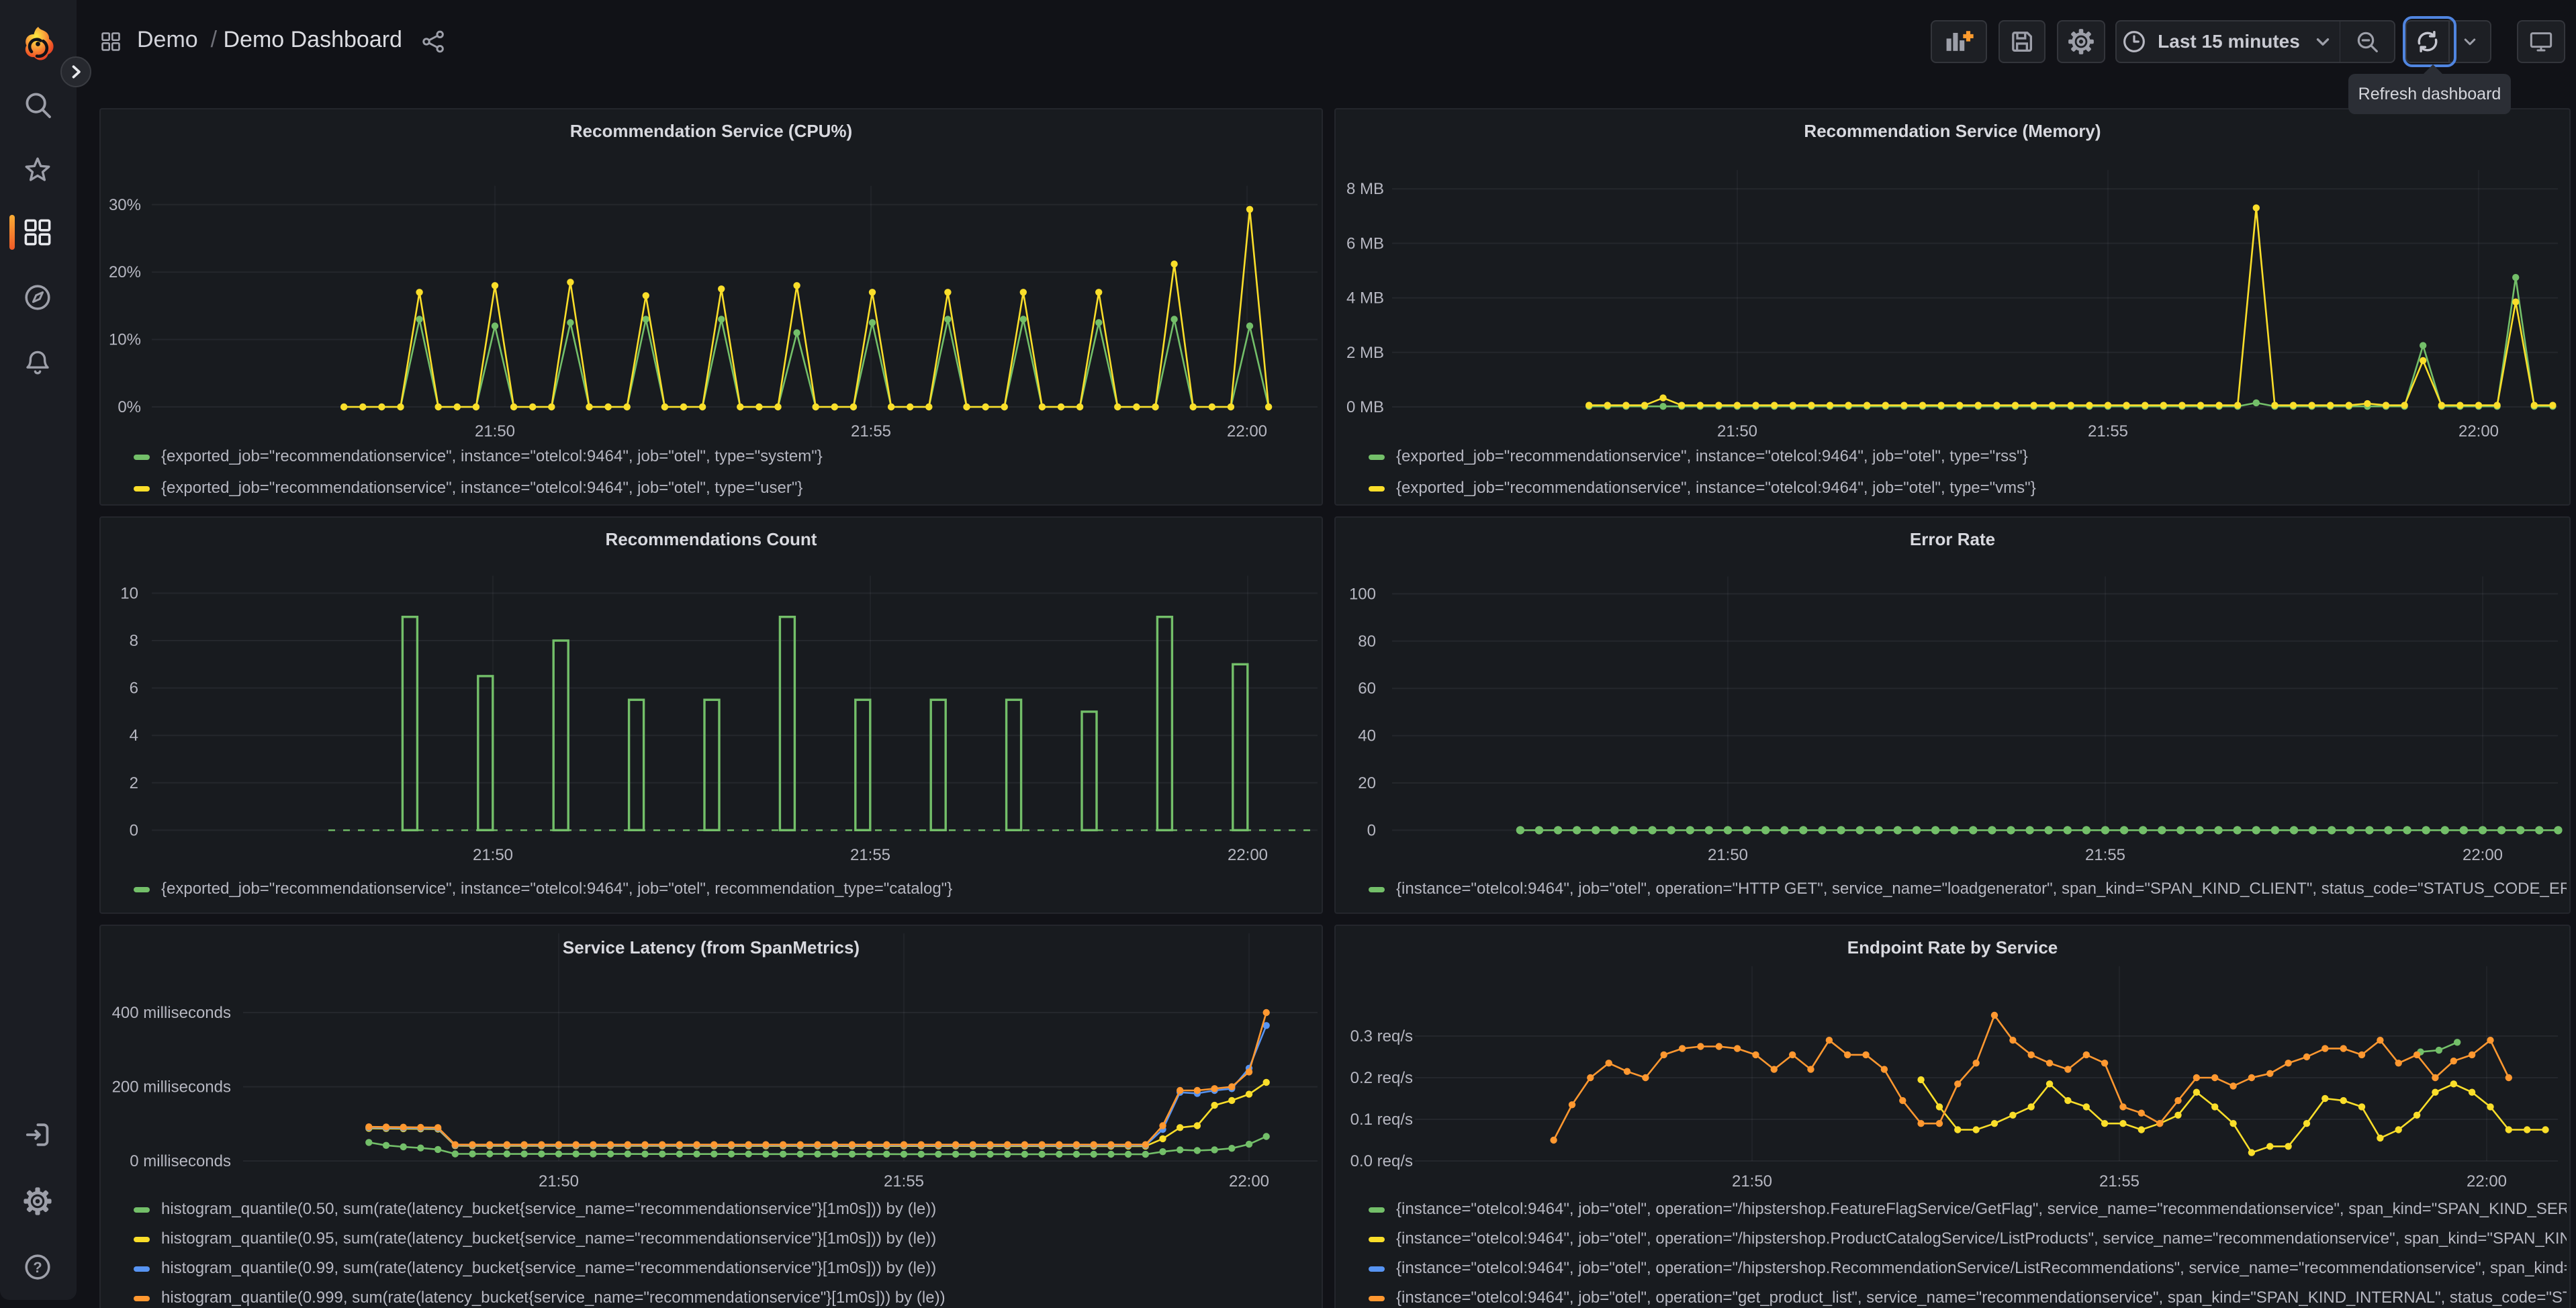  Describe the element at coordinates (1381, 1036) in the screenshot. I see `svg-text: 0.3 req/s` at that location.